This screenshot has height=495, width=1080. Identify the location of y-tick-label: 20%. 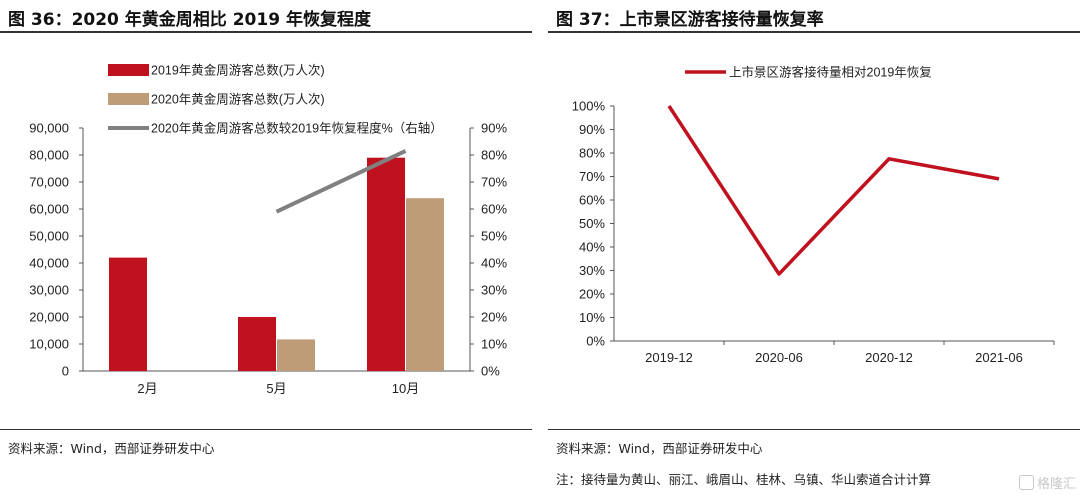
(592, 294).